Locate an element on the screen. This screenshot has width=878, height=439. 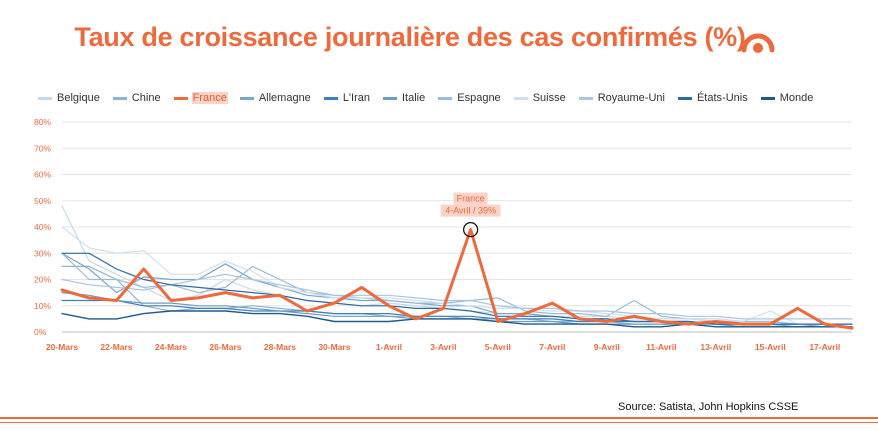
series-line-espagne is located at coordinates (457, 288).